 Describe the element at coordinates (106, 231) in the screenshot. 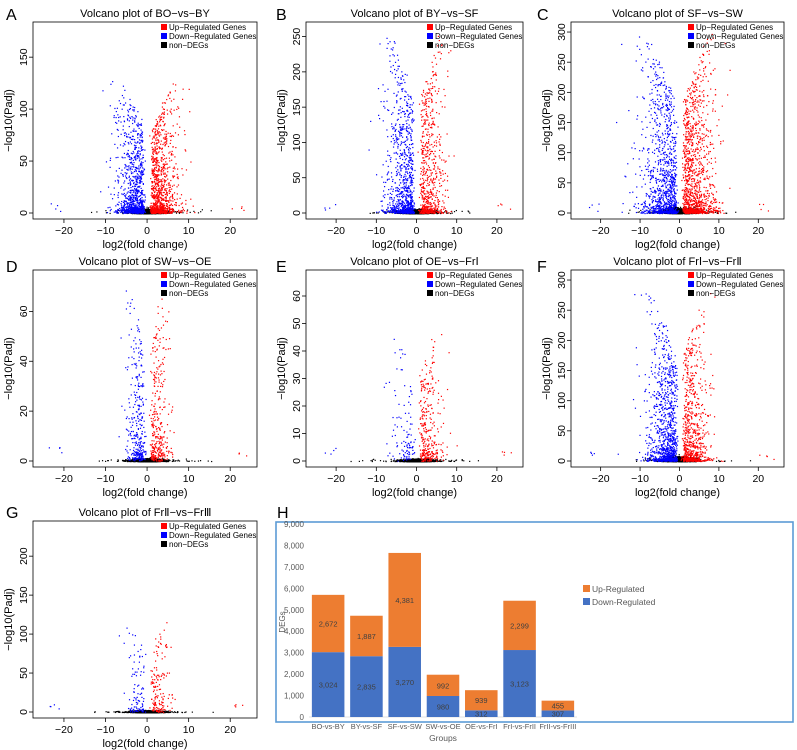

I see `x-tick-label: −10` at that location.